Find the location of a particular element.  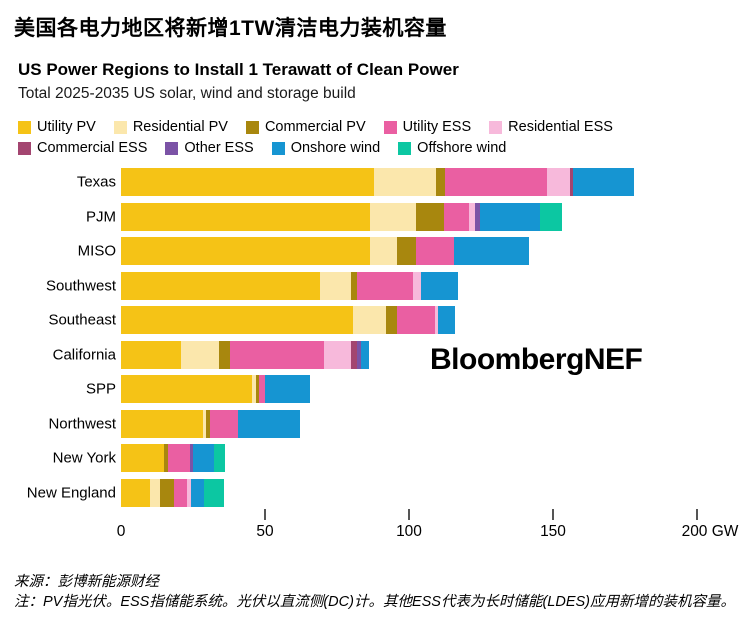

source-text: 来源：彭博新能源财经 is located at coordinates (86, 582).